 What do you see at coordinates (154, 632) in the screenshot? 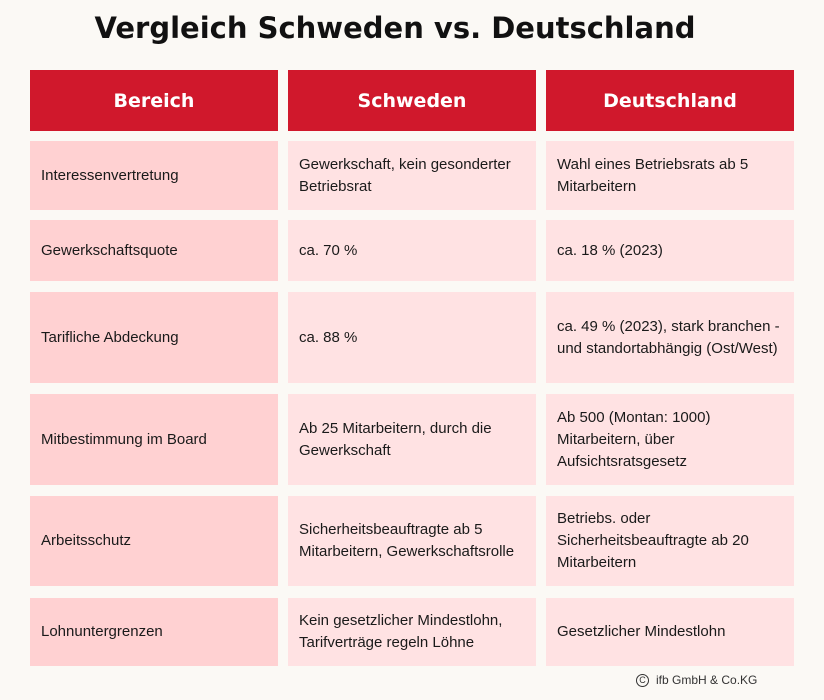
I see `row-label-lohnuntergrenzen: Lohnuntergrenzen` at bounding box center [154, 632].